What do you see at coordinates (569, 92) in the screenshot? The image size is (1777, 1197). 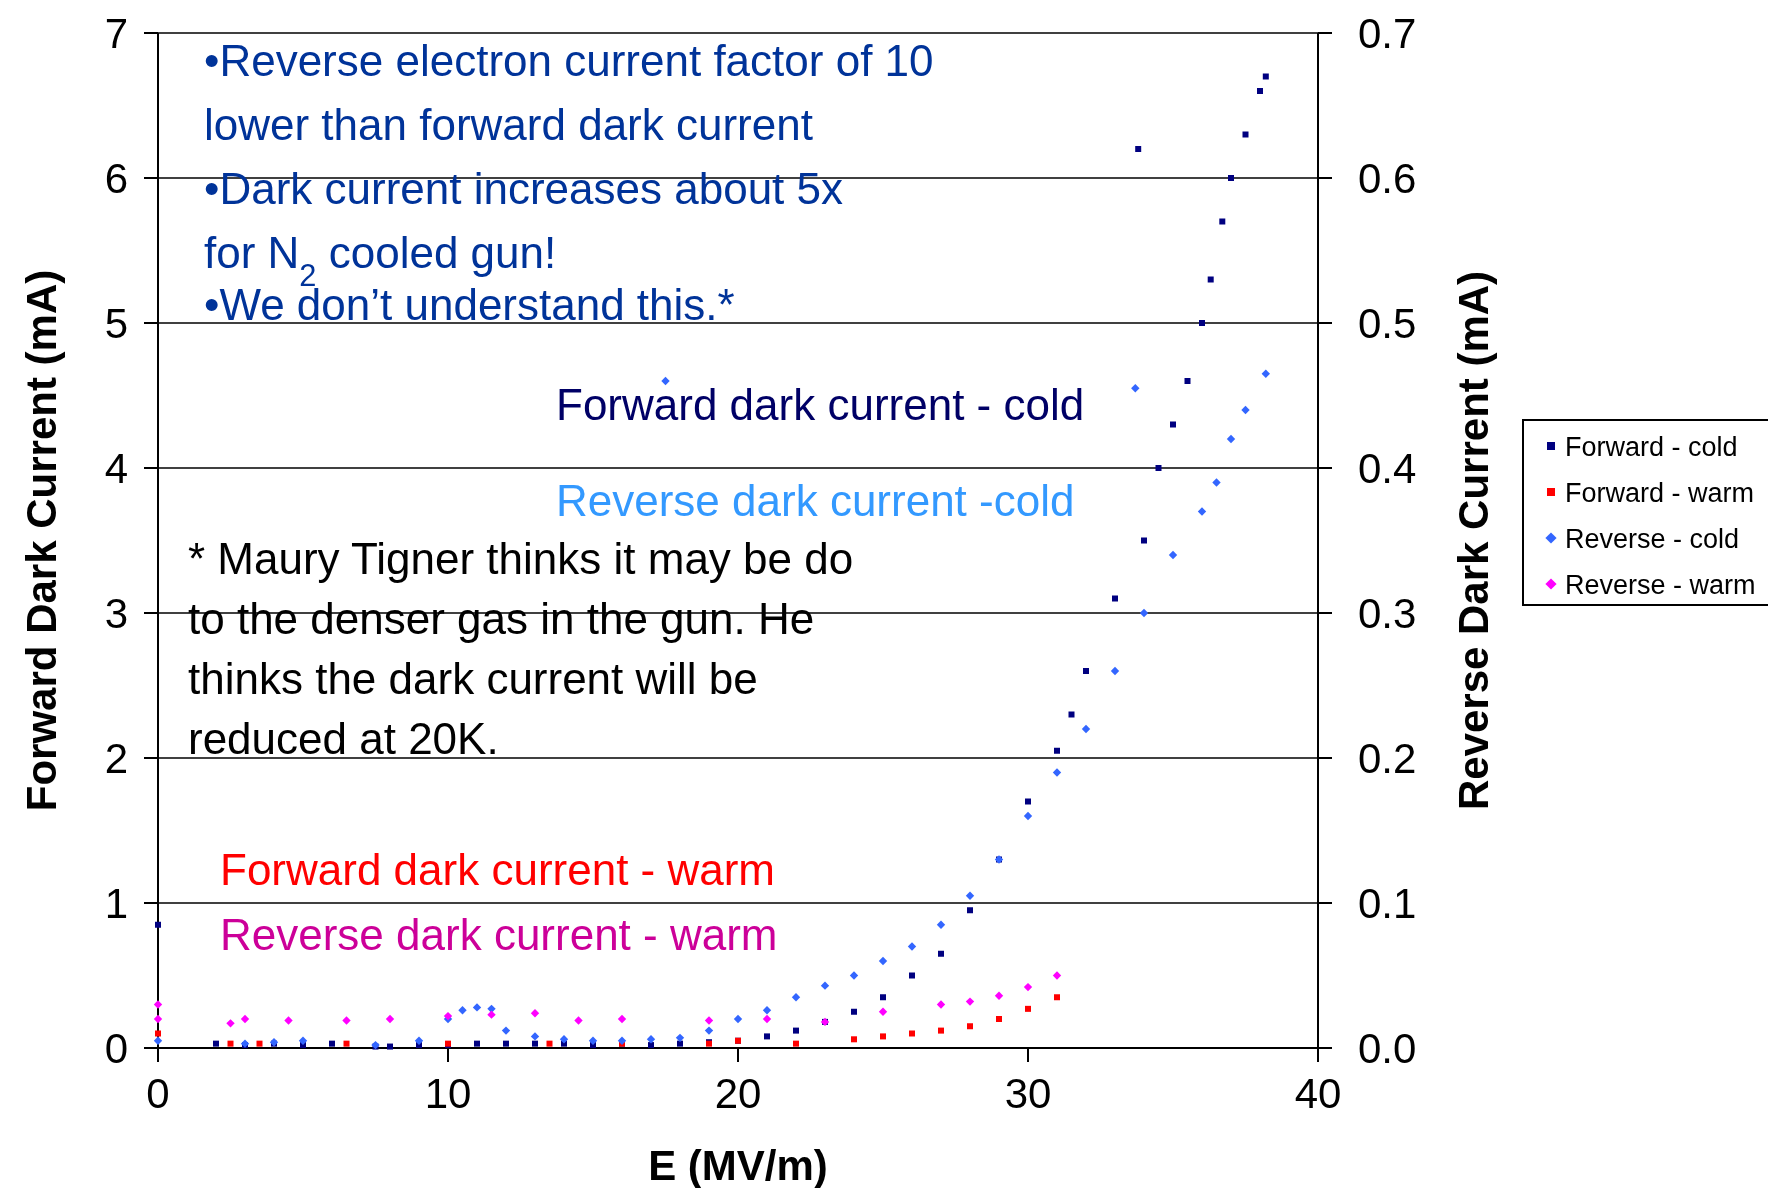 I see `annotation: •Reverse electron current factor of 10 lower than forward dark current` at bounding box center [569, 92].